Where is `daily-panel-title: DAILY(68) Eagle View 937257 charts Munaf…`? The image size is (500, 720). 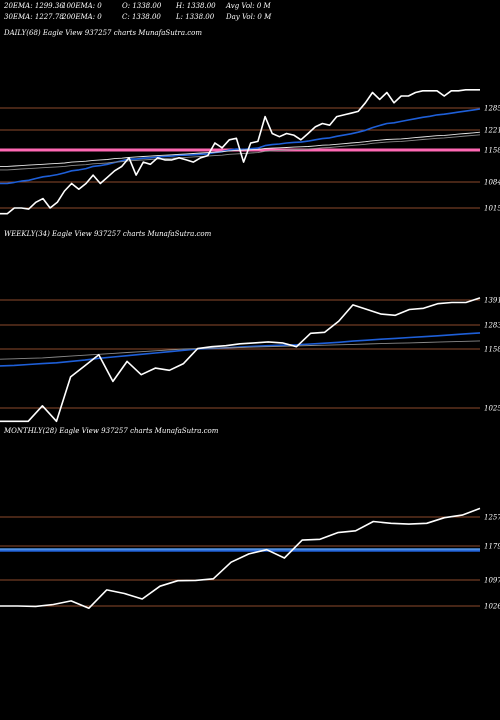
daily-panel-title: DAILY(68) Eagle View 937257 charts Munaf… is located at coordinates (102, 33).